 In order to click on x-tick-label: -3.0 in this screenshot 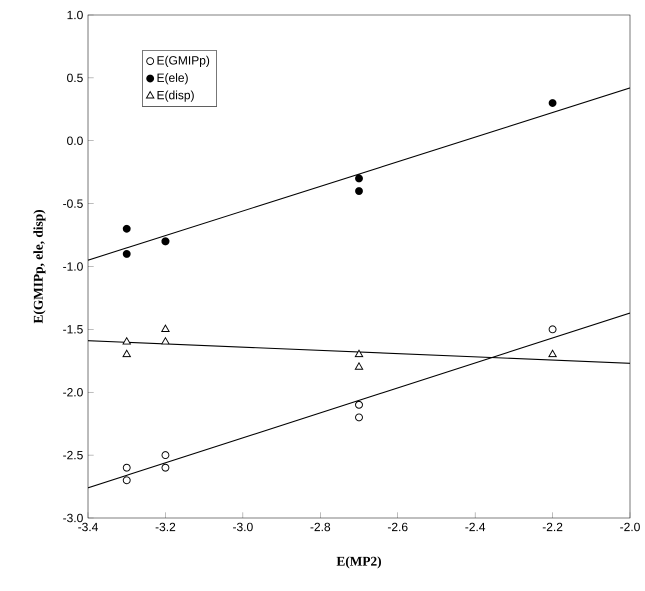, I will do `click(243, 527)`.